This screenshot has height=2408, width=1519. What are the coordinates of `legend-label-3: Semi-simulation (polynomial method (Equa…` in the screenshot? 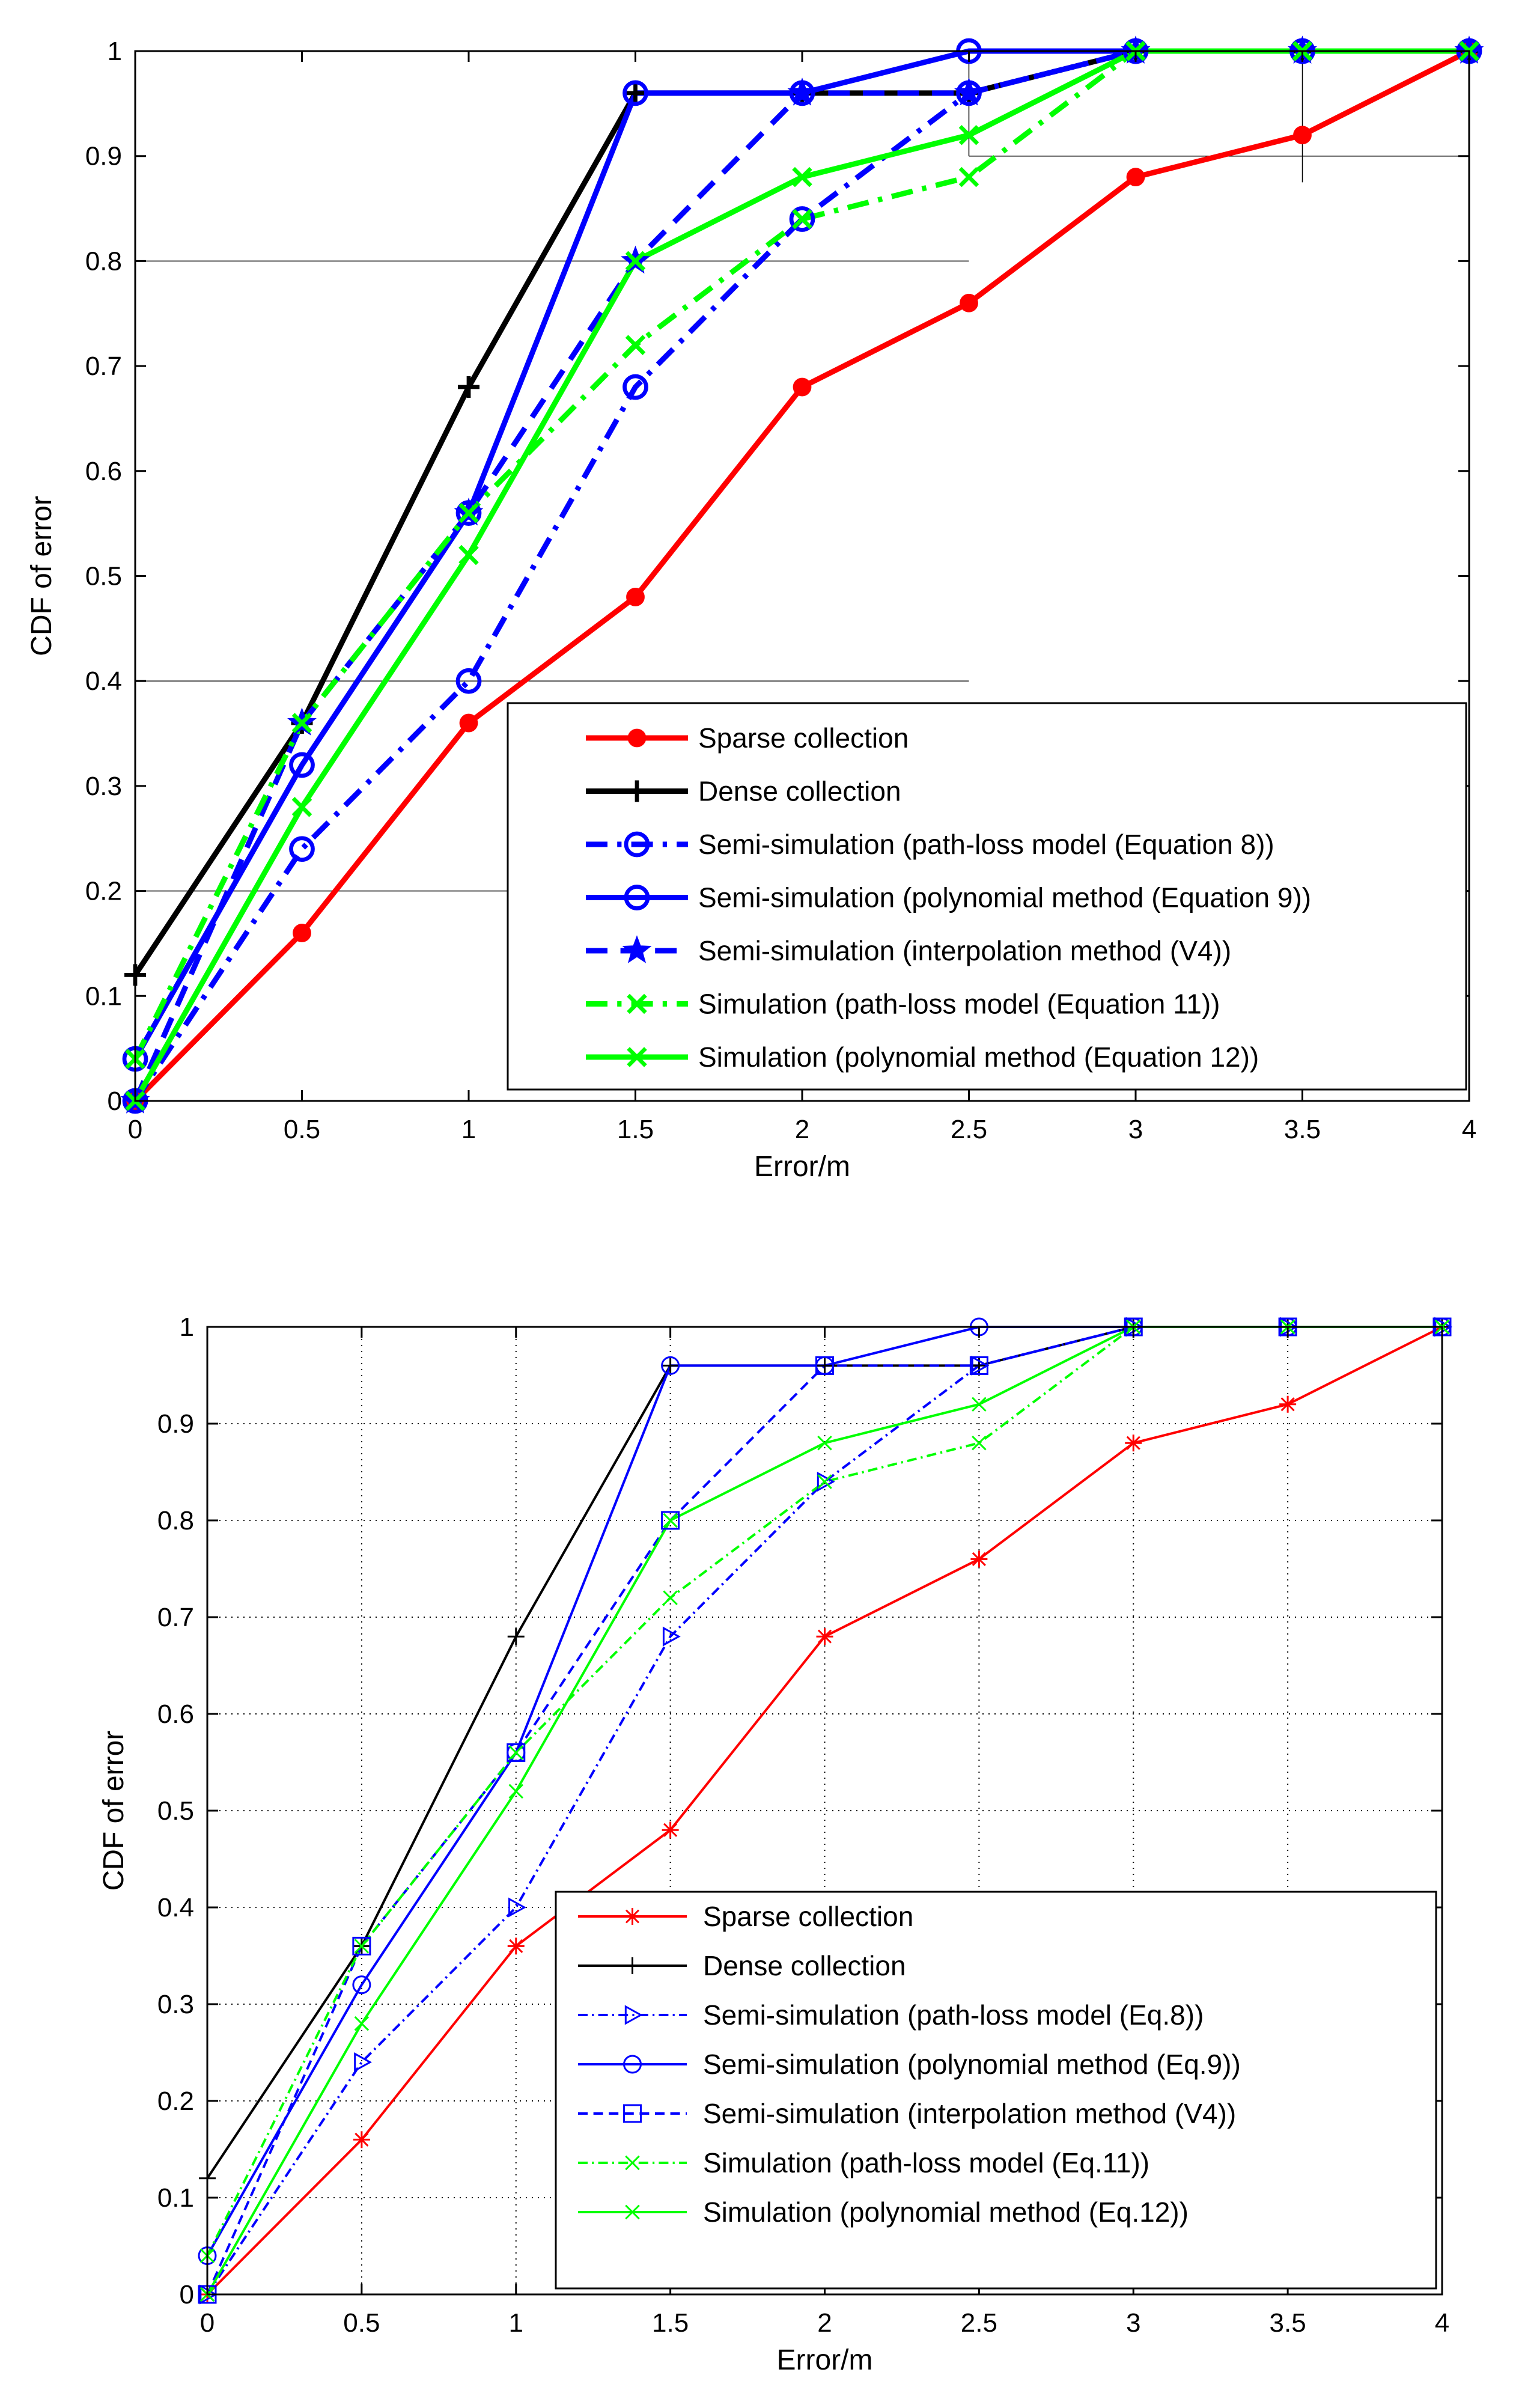 It's located at (1005, 897).